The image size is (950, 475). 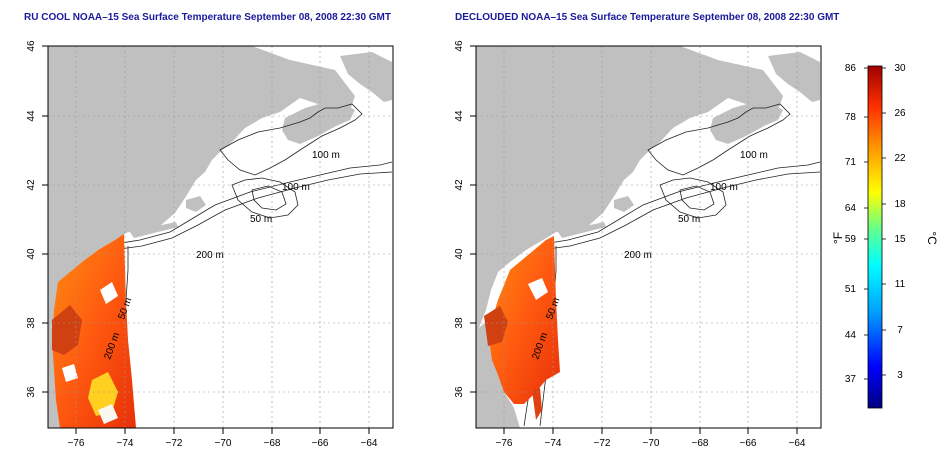 What do you see at coordinates (851, 68) in the screenshot?
I see `colorbar-f-tick: 86` at bounding box center [851, 68].